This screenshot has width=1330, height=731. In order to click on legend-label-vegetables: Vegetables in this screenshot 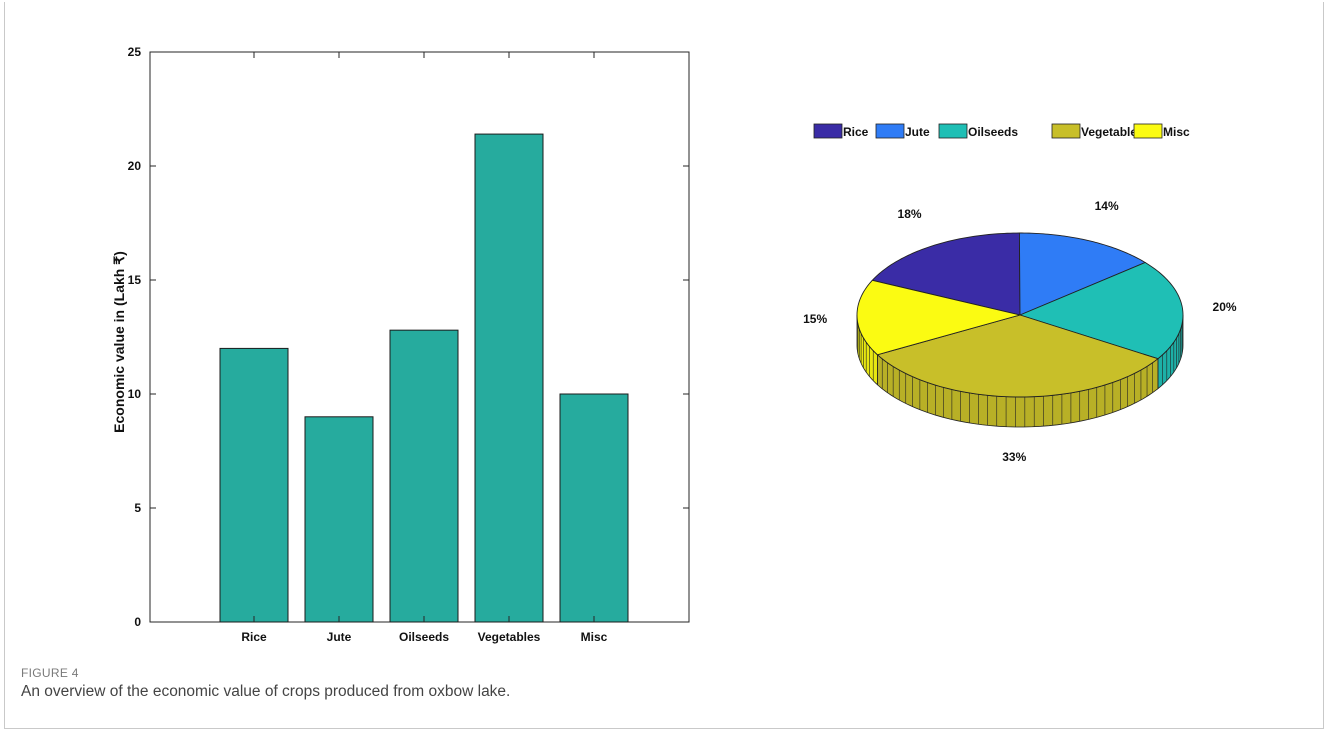, I will do `click(1112, 132)`.